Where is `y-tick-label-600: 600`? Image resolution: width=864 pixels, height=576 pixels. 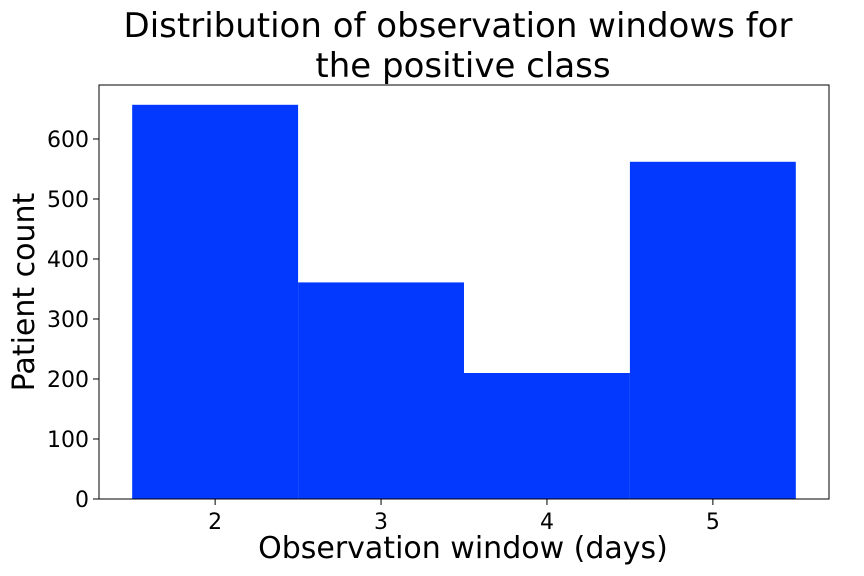
y-tick-label-600: 600 is located at coordinates (68, 140).